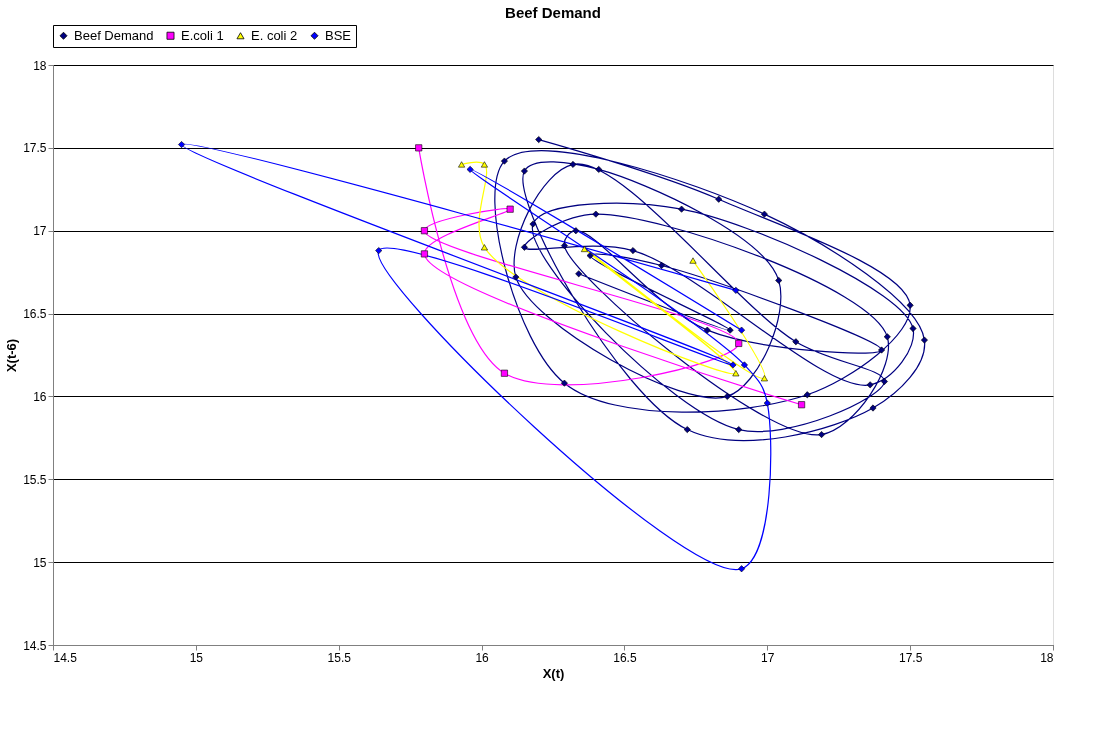 This screenshot has height=744, width=1119. I want to click on y-tick-label: 15, so click(40, 562).